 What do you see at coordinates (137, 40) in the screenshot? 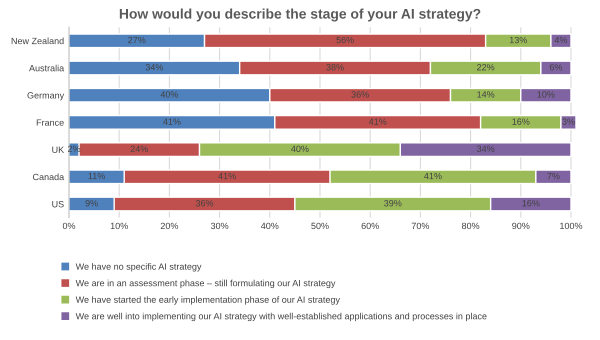
I see `data-label: 27%` at bounding box center [137, 40].